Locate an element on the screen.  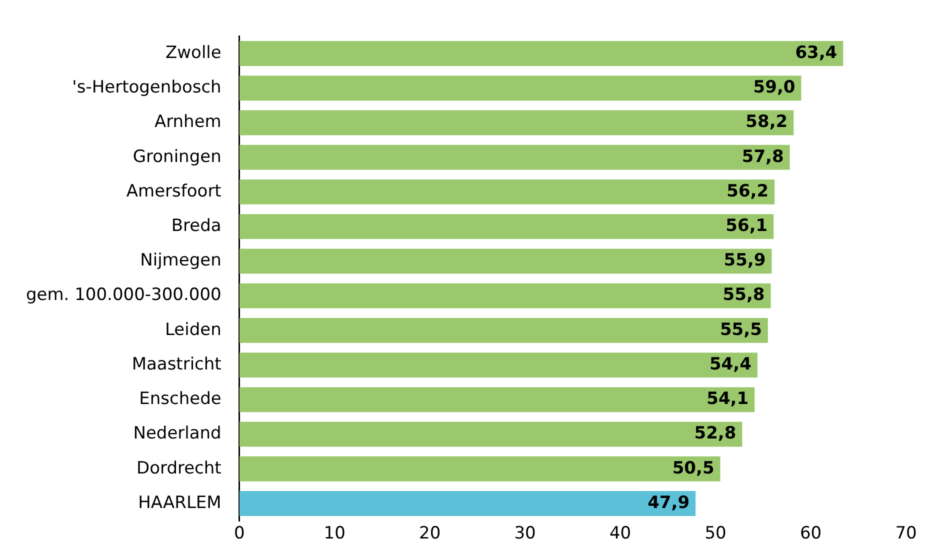
y-tick-label: HAARLEM is located at coordinates (180, 502).